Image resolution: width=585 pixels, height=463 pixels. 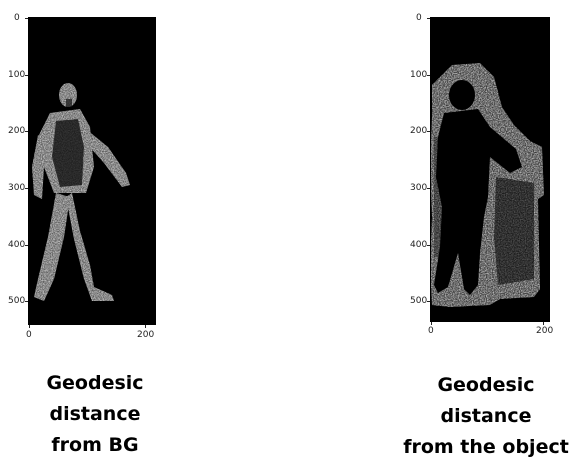 I want to click on right-caption-line1: Geodesic distance, so click(x=486, y=400).